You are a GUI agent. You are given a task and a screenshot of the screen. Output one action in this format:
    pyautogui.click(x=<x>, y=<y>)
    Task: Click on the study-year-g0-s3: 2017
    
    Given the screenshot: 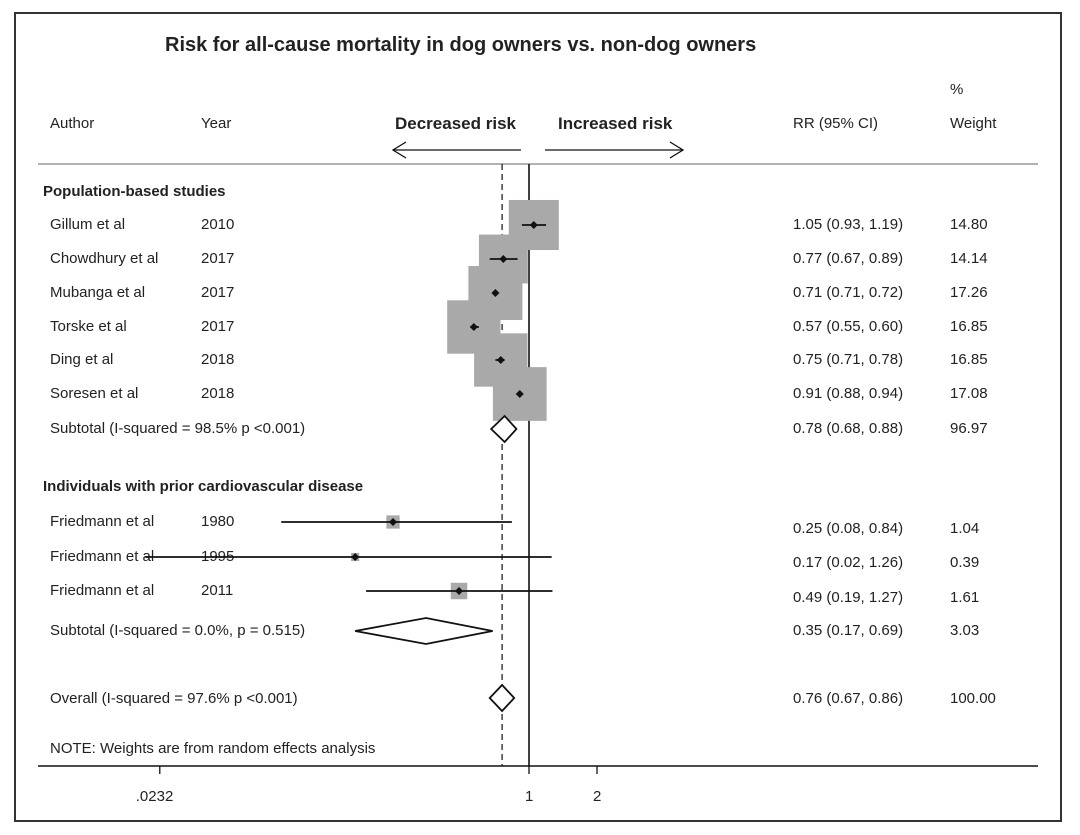 What is the action you would take?
    pyautogui.click(x=218, y=326)
    